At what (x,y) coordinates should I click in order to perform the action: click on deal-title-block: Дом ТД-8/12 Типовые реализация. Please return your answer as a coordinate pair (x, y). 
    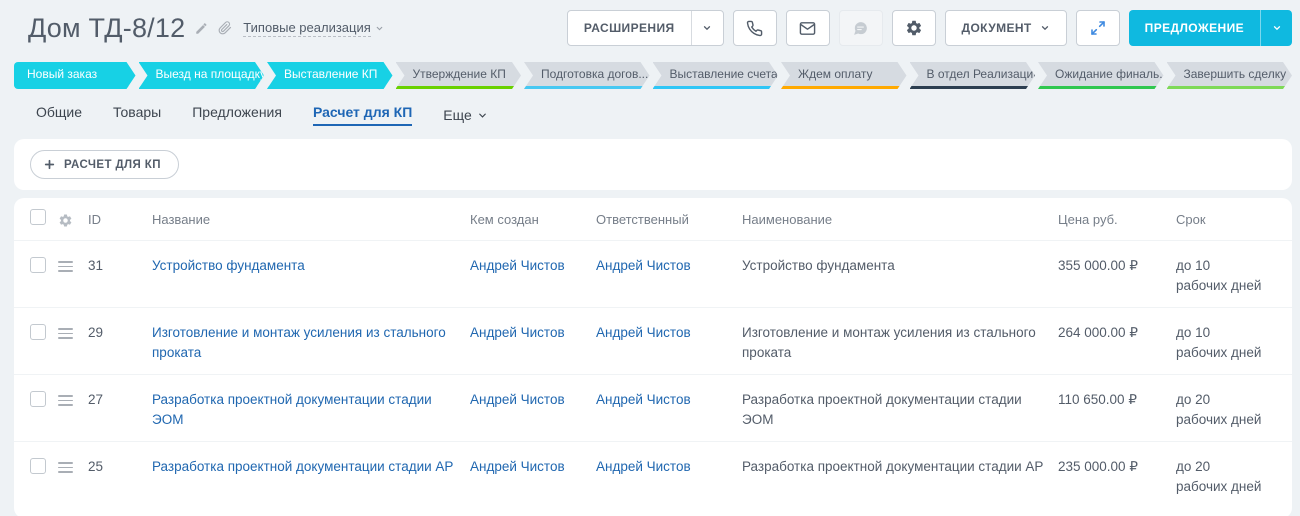
    Looking at the image, I should click on (206, 28).